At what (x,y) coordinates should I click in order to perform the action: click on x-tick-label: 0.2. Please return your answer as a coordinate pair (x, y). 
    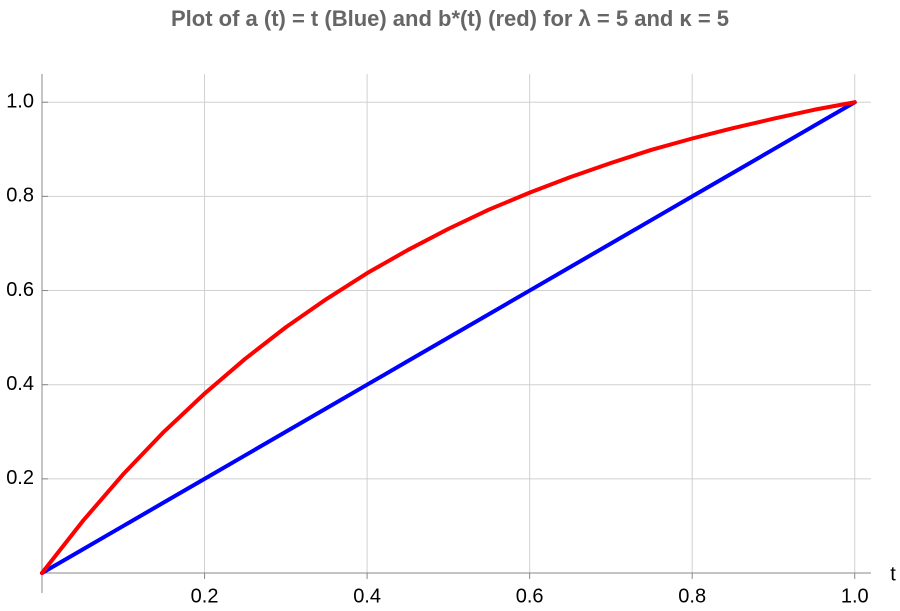
    Looking at the image, I should click on (205, 596).